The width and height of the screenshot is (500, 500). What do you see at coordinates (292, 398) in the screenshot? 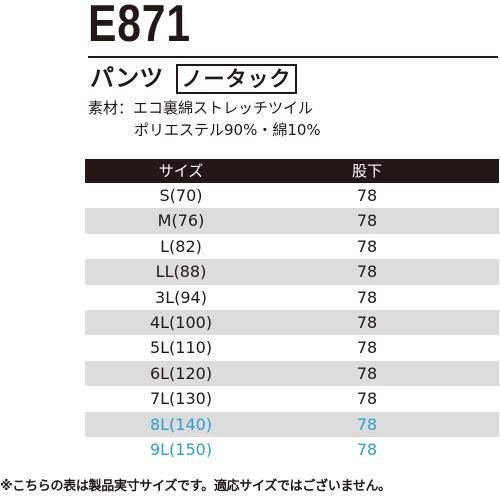
I see `table-row: 7L(130) 78` at bounding box center [292, 398].